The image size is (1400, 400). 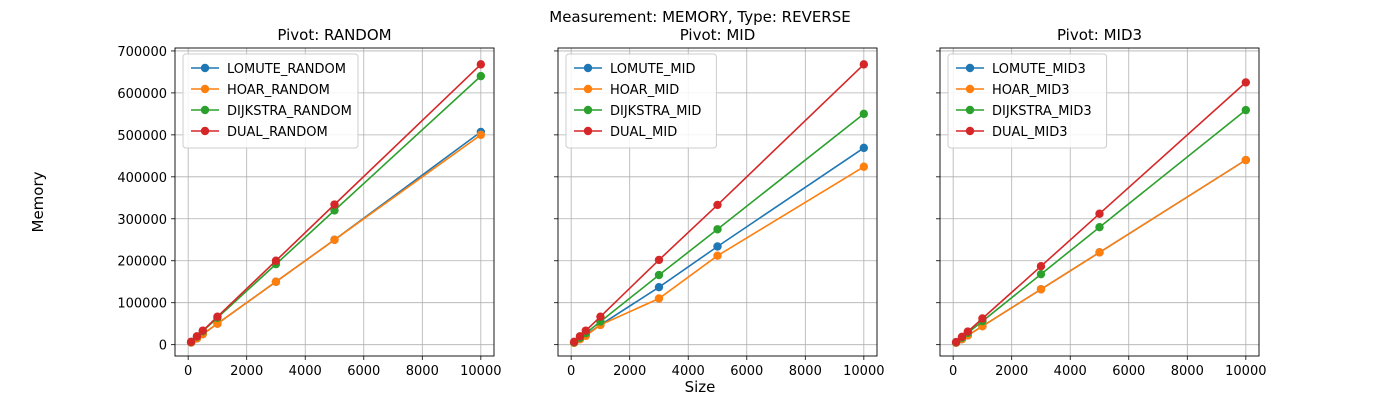 I want to click on y-tick-label: 300000, so click(x=142, y=220).